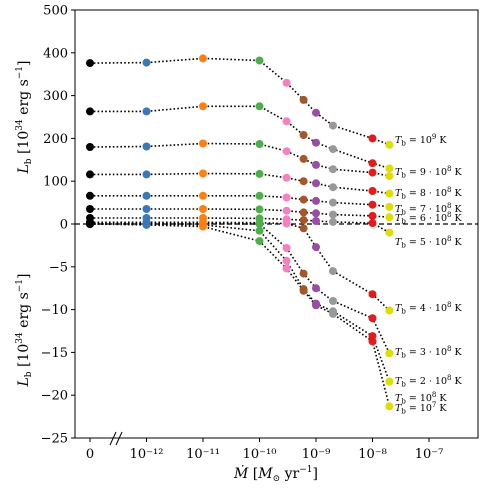 The width and height of the screenshot is (488, 488). Describe the element at coordinates (316, 454) in the screenshot. I see `x-tick-label: 10⁻⁹` at that location.